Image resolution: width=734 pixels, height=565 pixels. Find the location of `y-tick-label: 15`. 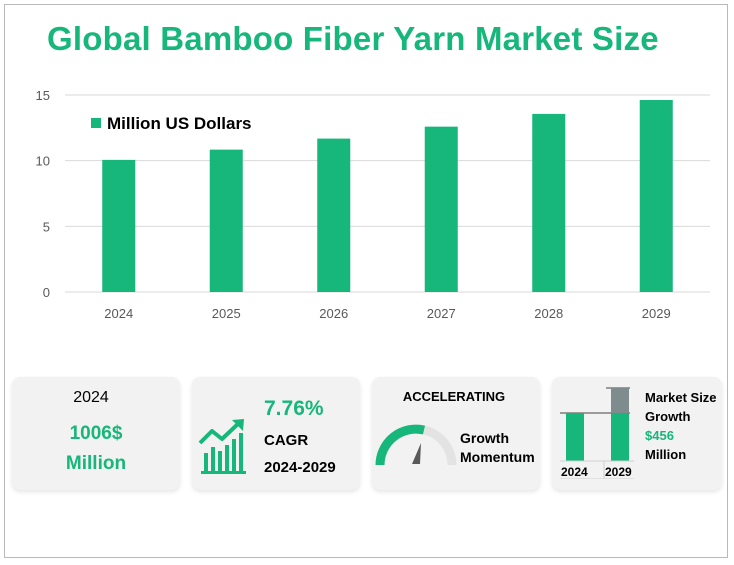

y-tick-label: 15 is located at coordinates (43, 95).